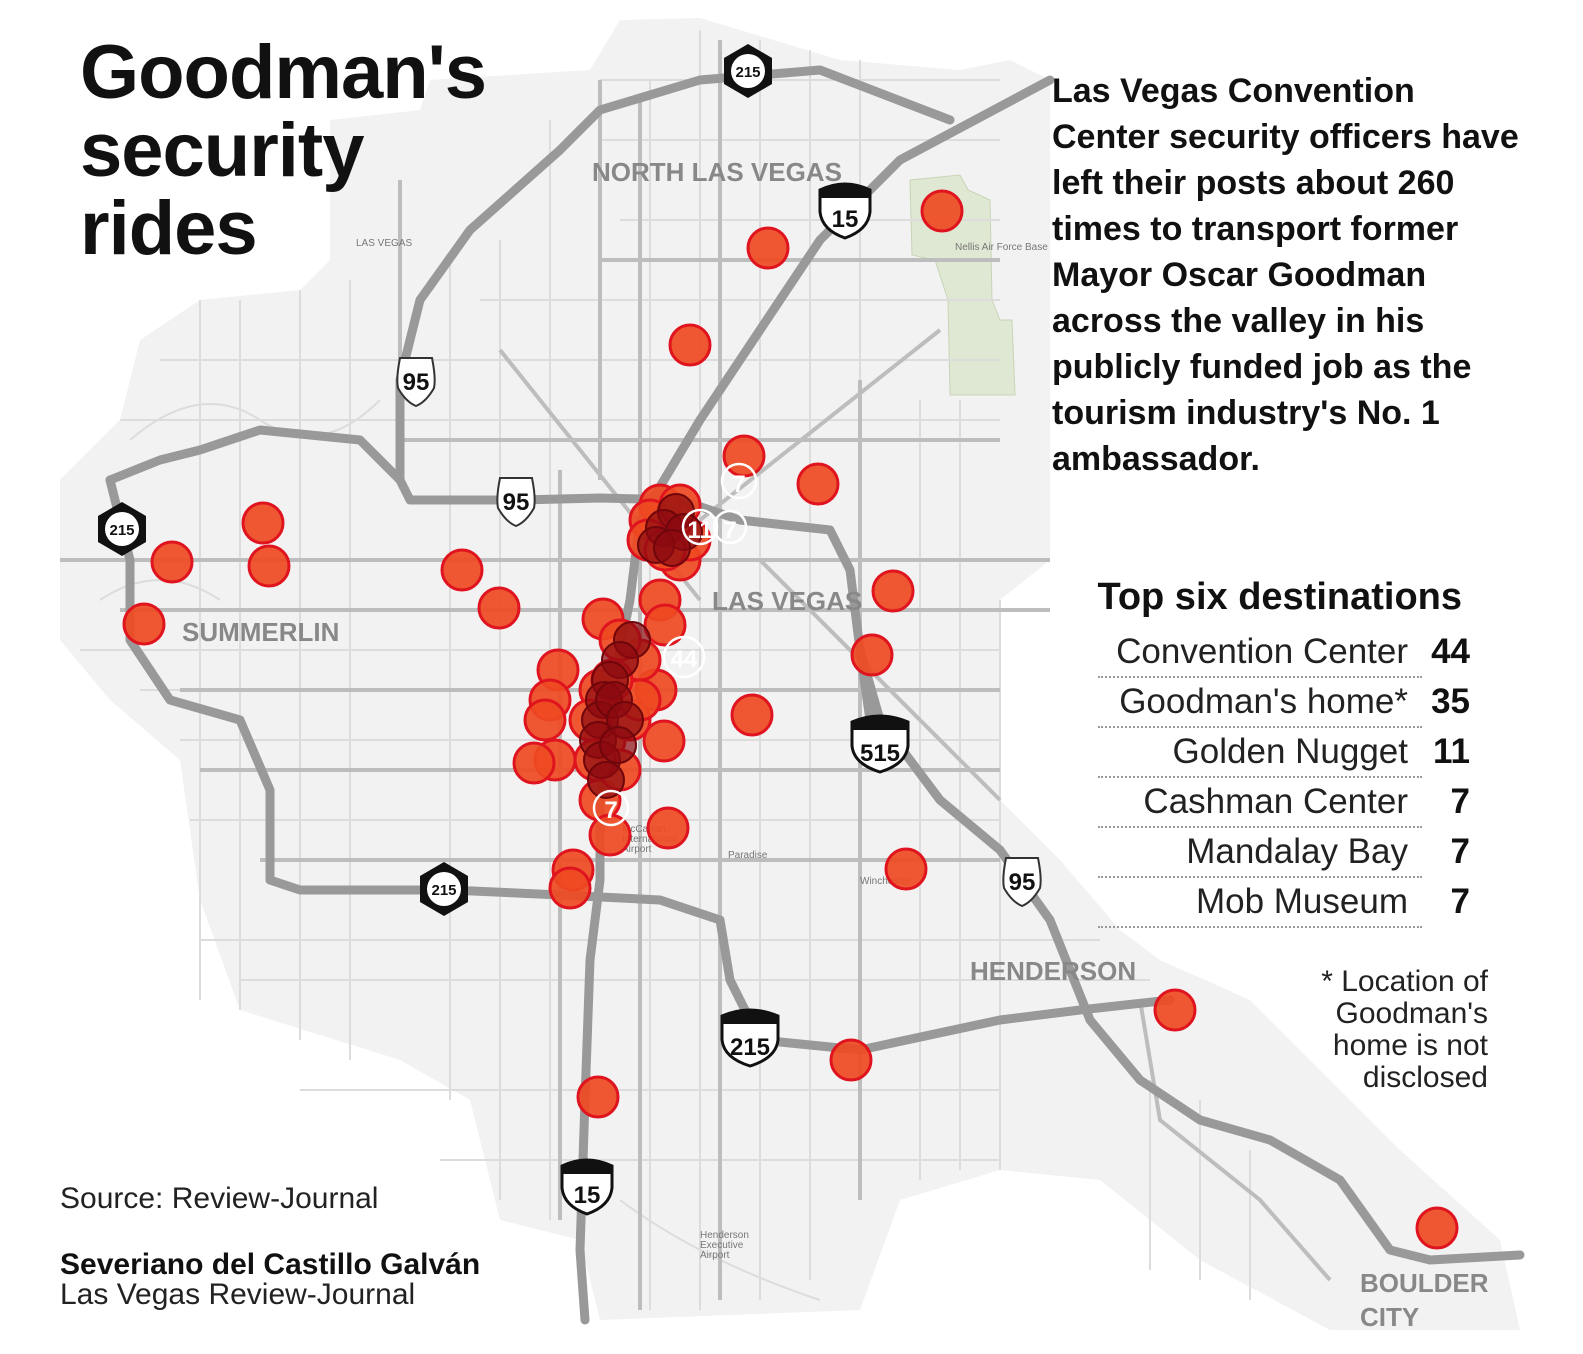 This screenshot has height=1354, width=1583. What do you see at coordinates (750, 1047) in the screenshot?
I see `interstate-shield-215-south-number: 215` at bounding box center [750, 1047].